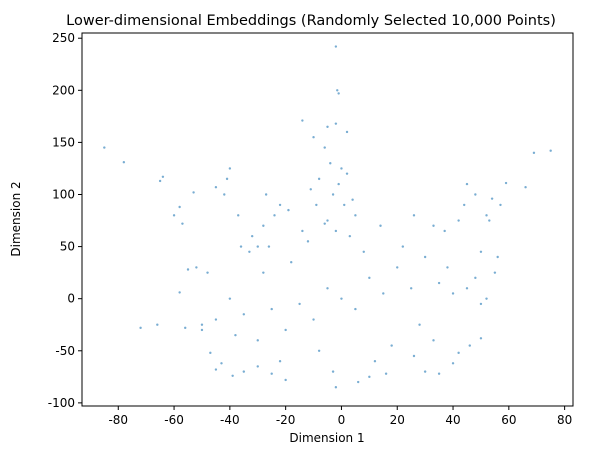  I want to click on x-tick-label: 80, so click(564, 420).